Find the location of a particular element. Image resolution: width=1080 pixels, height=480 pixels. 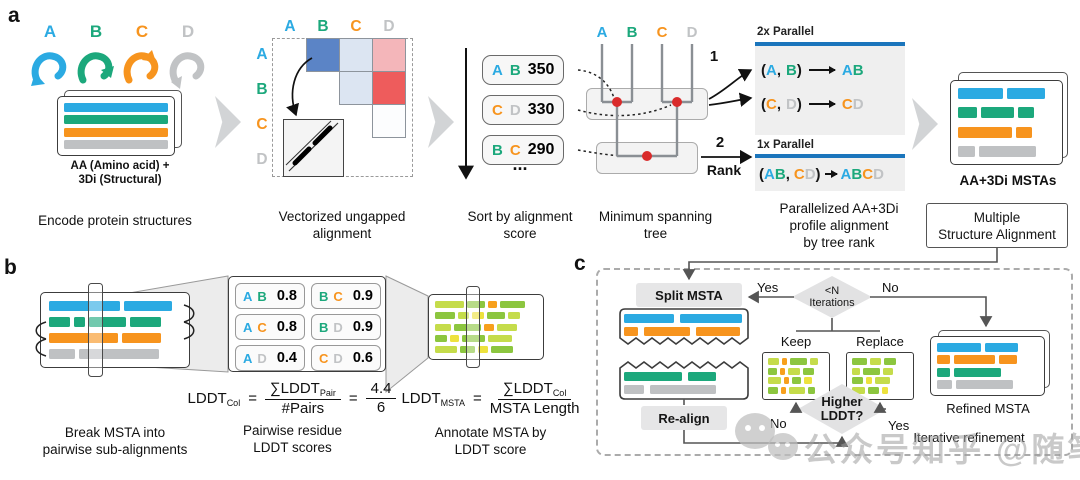

split-msta-step: Split MSTA is located at coordinates (689, 295).